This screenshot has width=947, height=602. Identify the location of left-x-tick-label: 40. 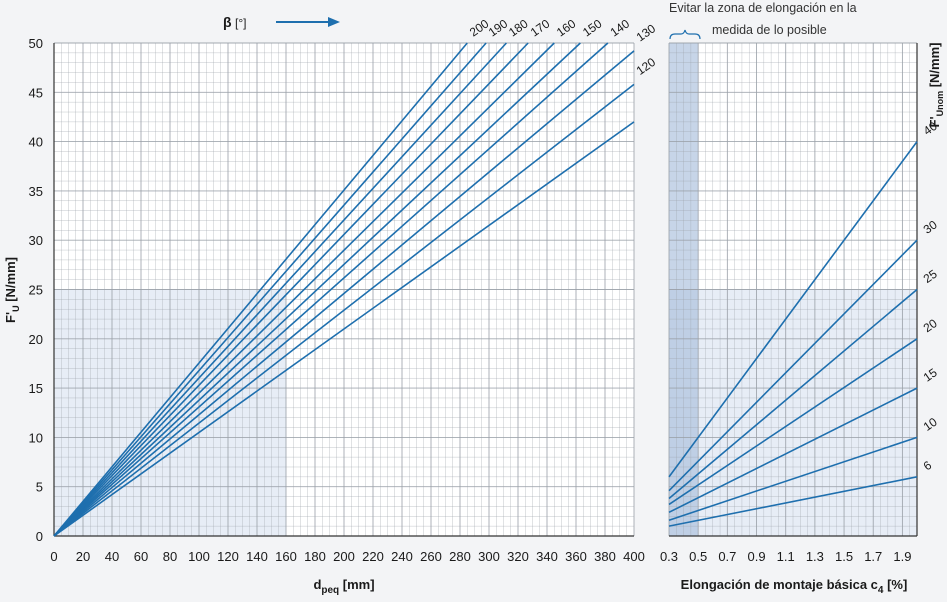
(112, 556).